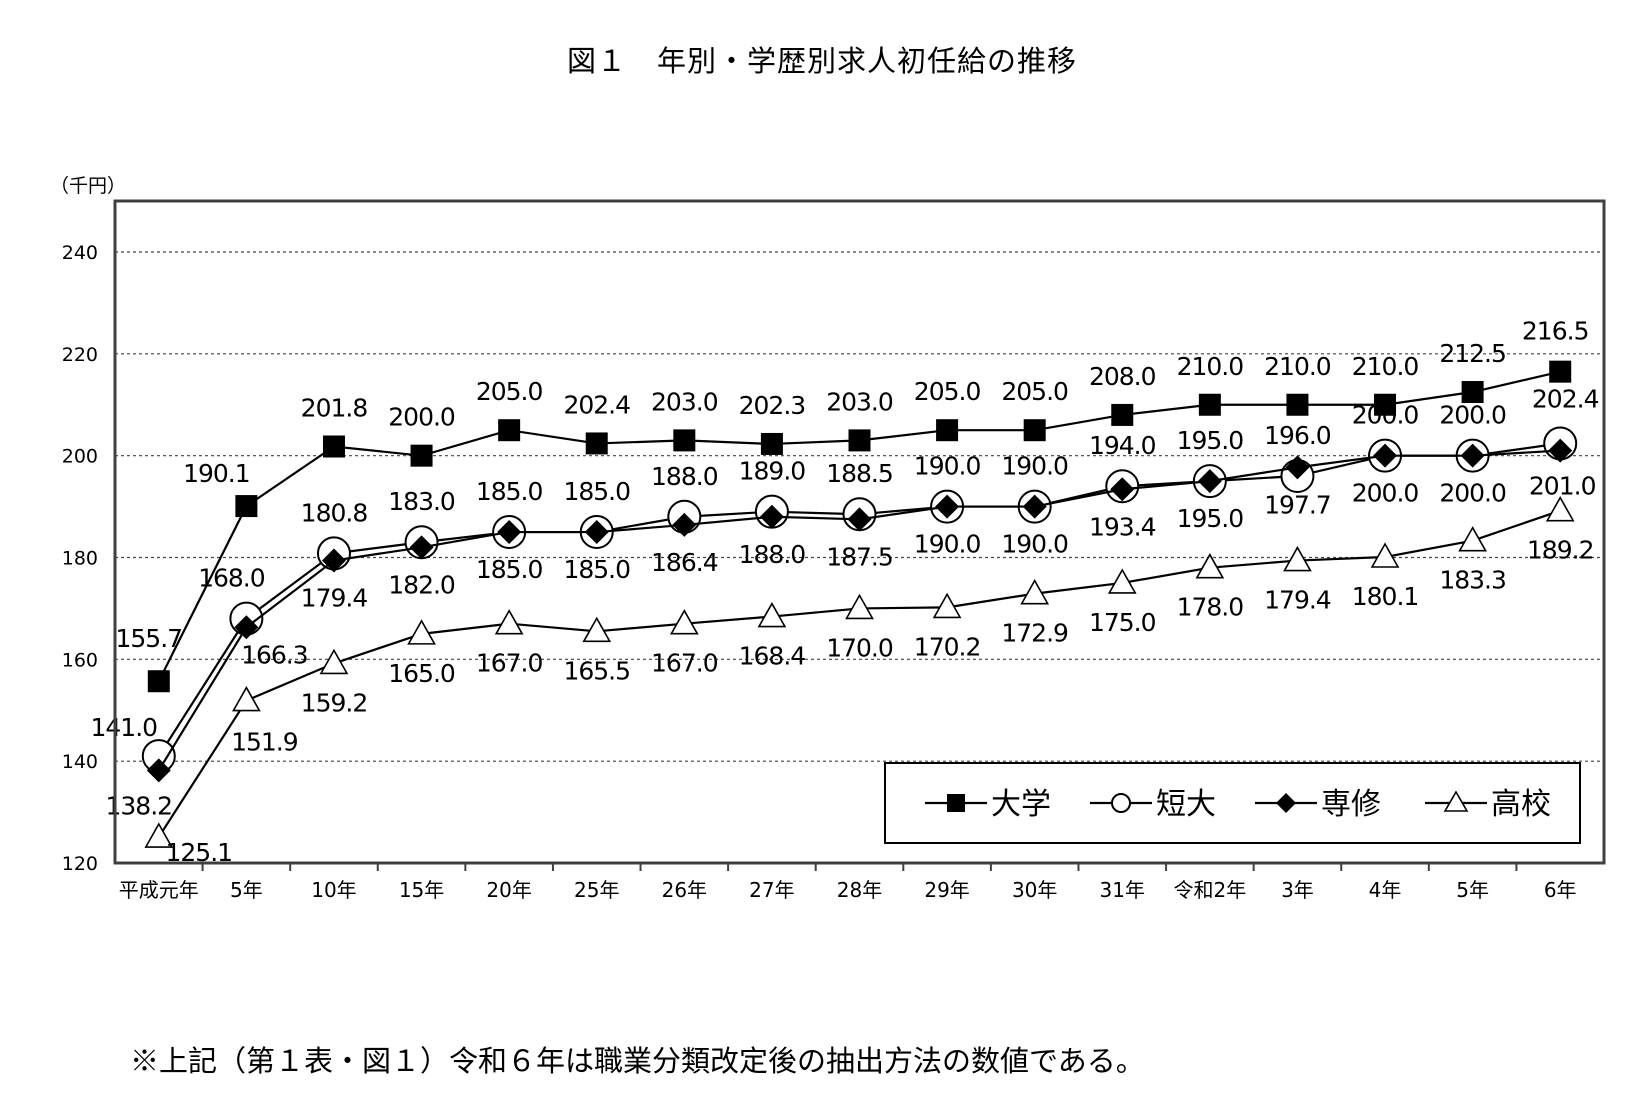 This screenshot has width=1644, height=1104. Describe the element at coordinates (333, 890) in the screenshot. I see `x-tick-label: 10年` at that location.